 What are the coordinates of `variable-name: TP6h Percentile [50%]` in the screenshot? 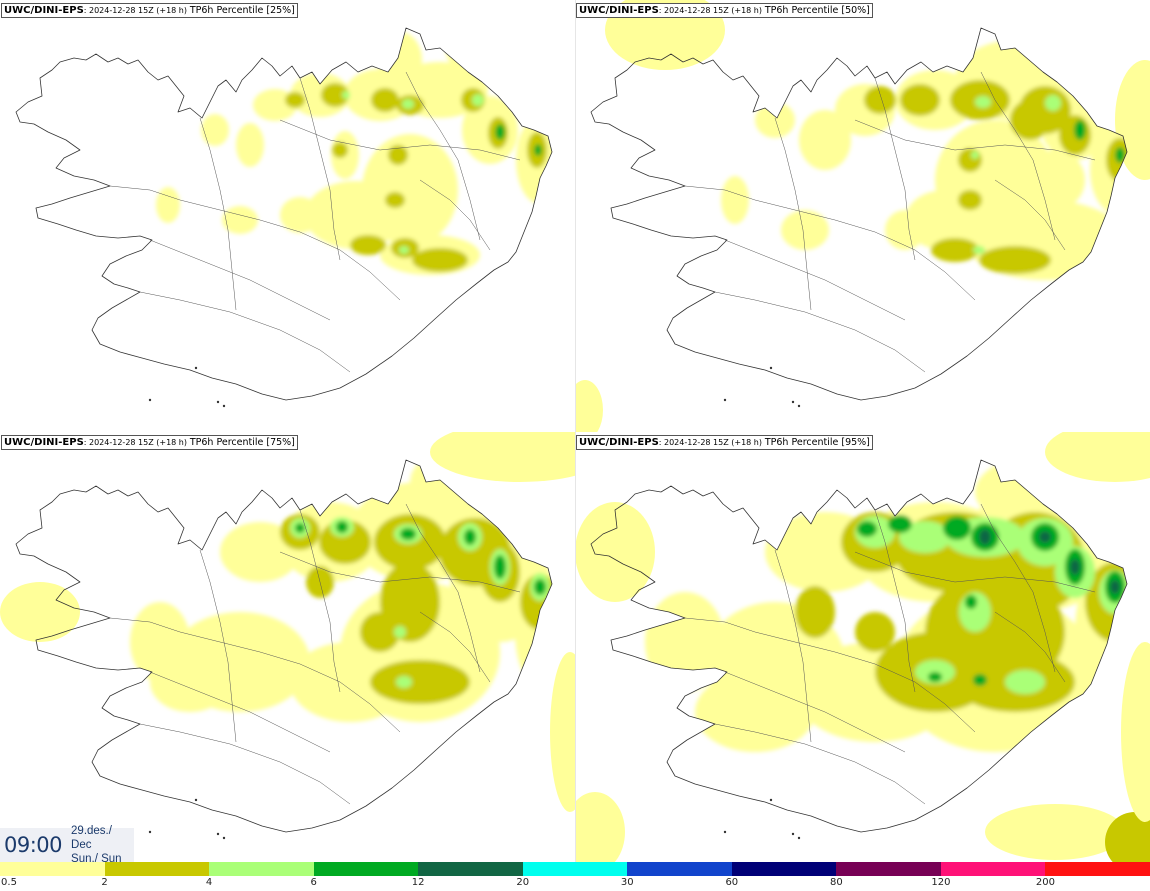 It's located at (817, 10).